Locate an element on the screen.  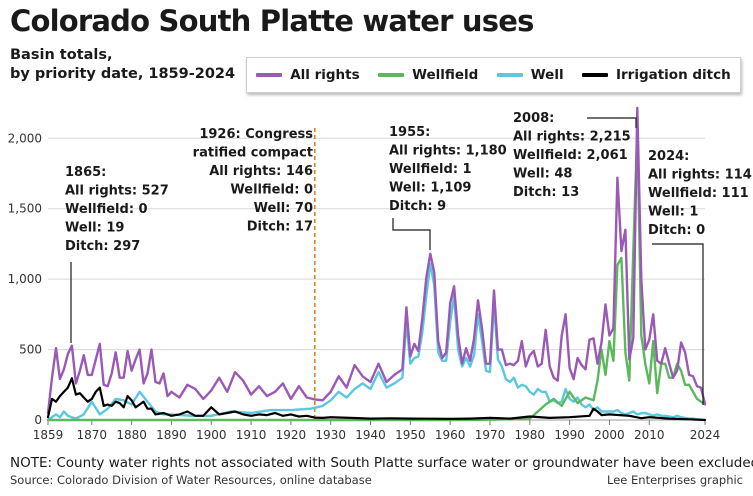
annotation-line: All rights: 2,215 is located at coordinates (572, 137).